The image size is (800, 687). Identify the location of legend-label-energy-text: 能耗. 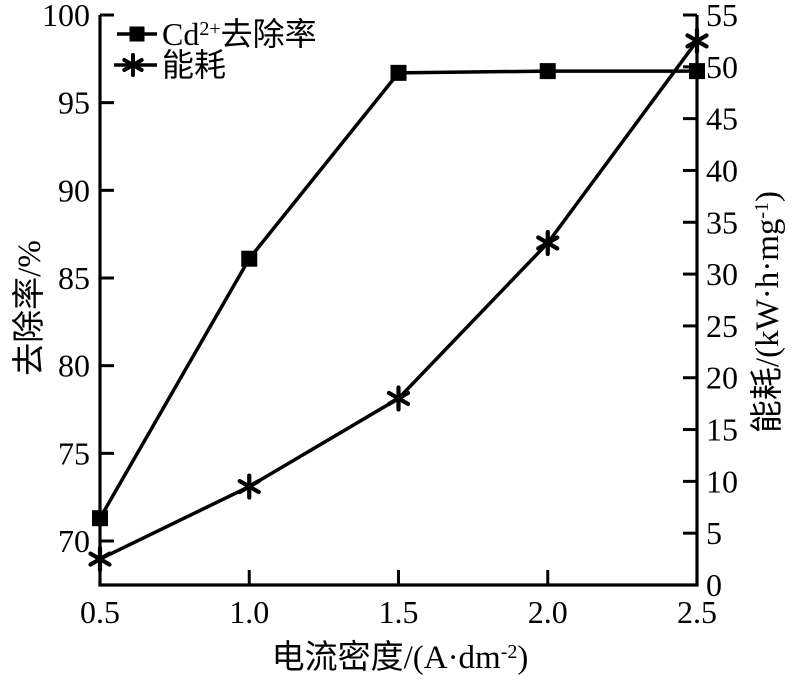
(194, 65).